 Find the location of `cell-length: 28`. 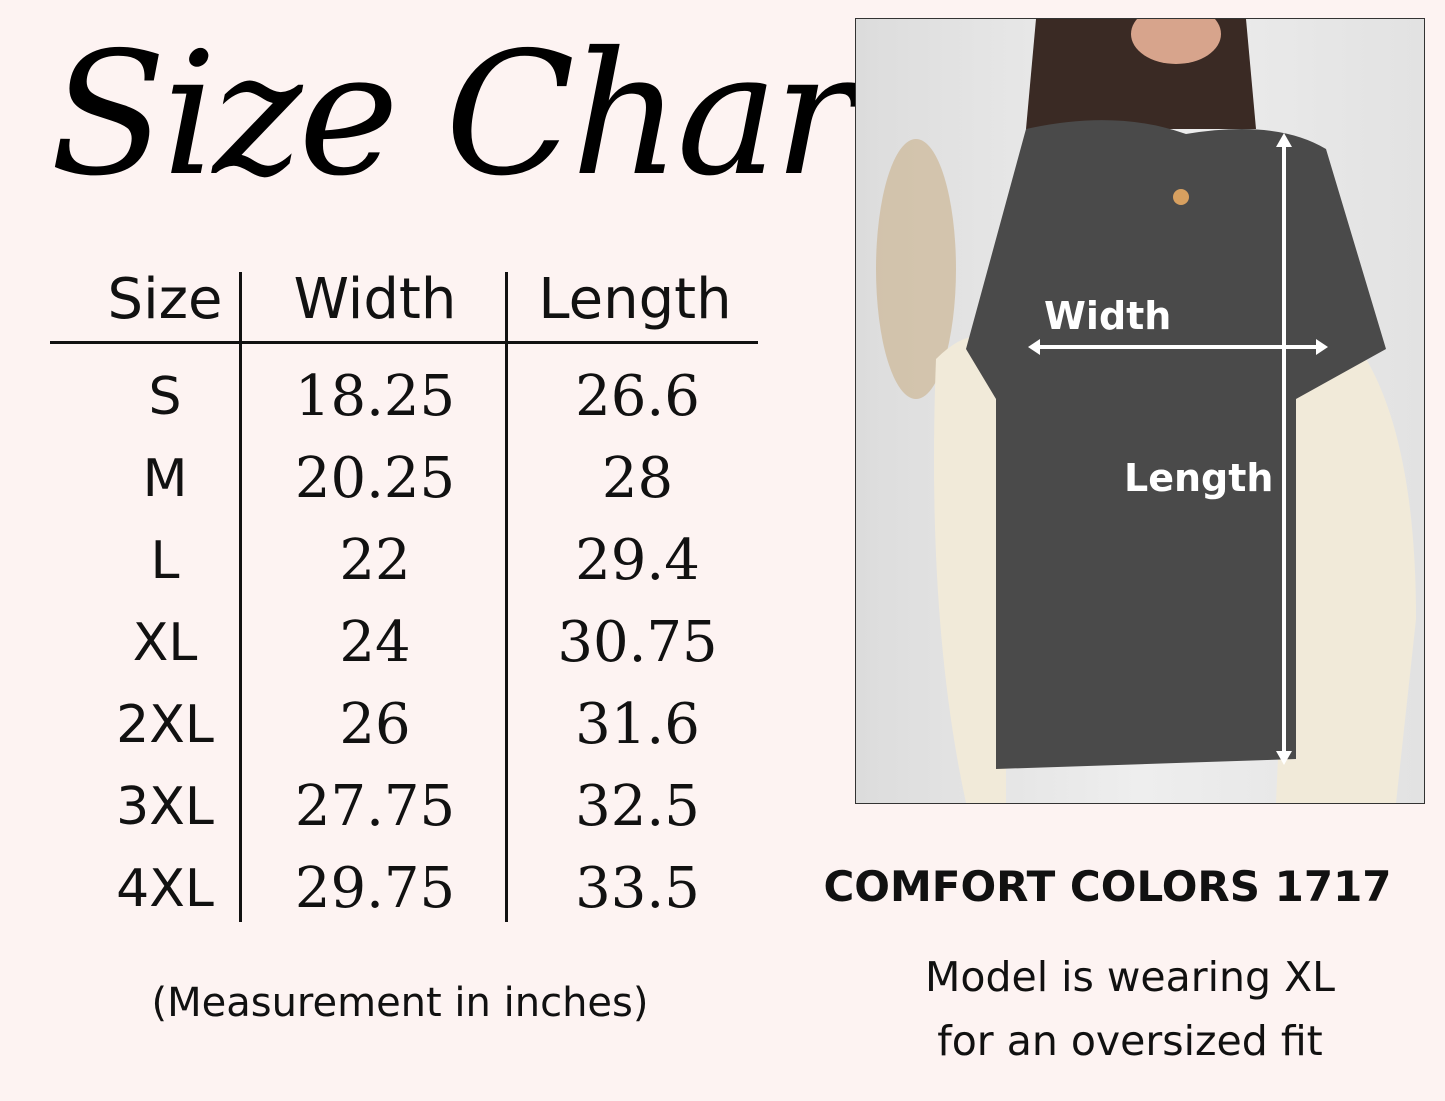

cell-length: 28 is located at coordinates (637, 478).